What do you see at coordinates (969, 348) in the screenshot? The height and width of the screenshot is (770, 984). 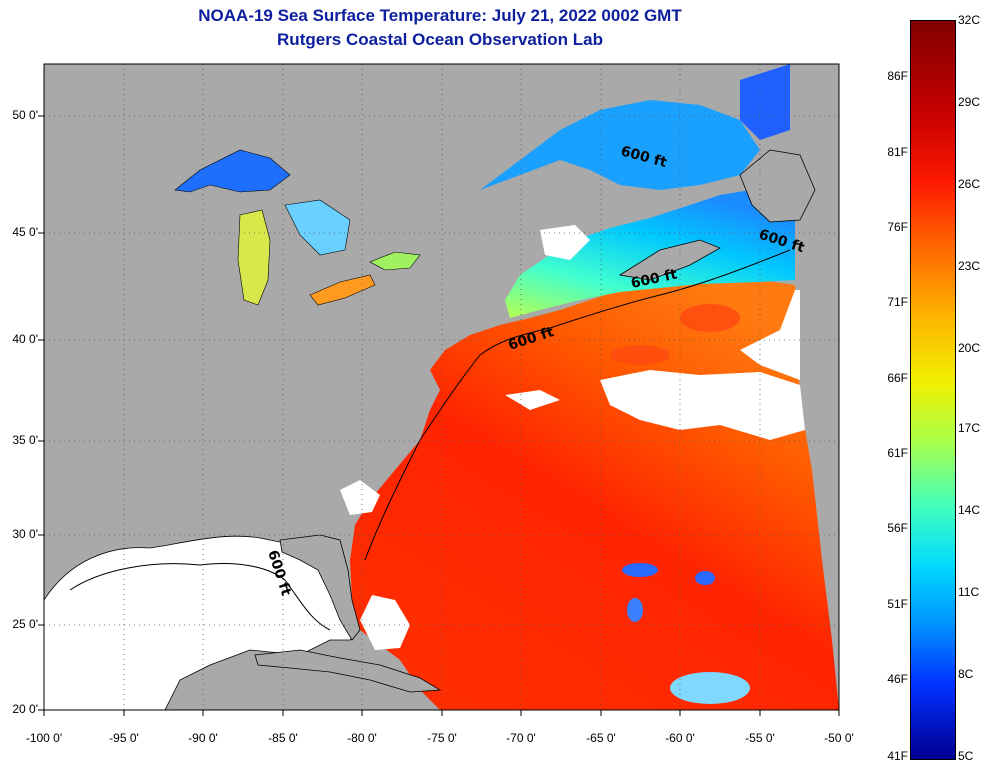 I see `colorbar-celsius-label: 20C` at bounding box center [969, 348].